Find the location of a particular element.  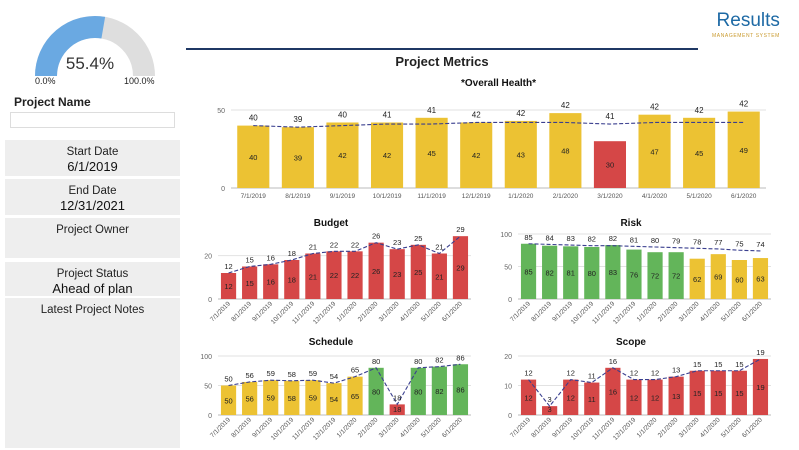

trend-value-label: 81 is located at coordinates (634, 239).